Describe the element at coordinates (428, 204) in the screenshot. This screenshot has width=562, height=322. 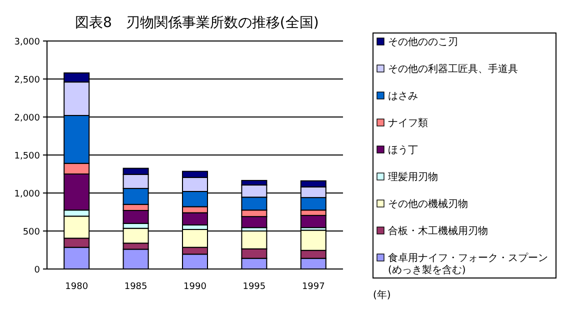
I see `legend-label: その他の機械刃物` at that location.